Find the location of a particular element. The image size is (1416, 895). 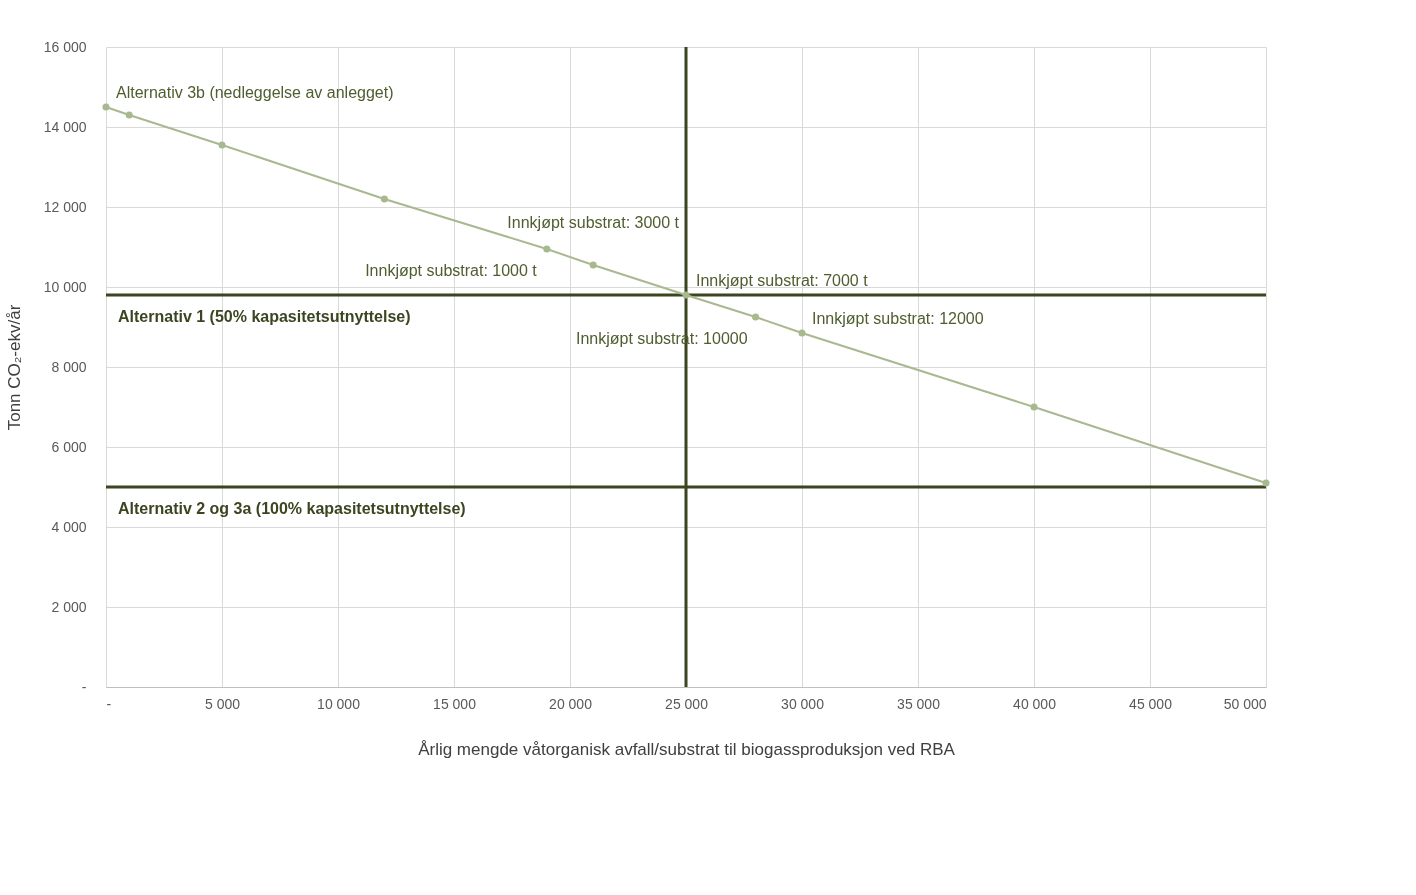

x-tick-label: 10 000 is located at coordinates (339, 703).